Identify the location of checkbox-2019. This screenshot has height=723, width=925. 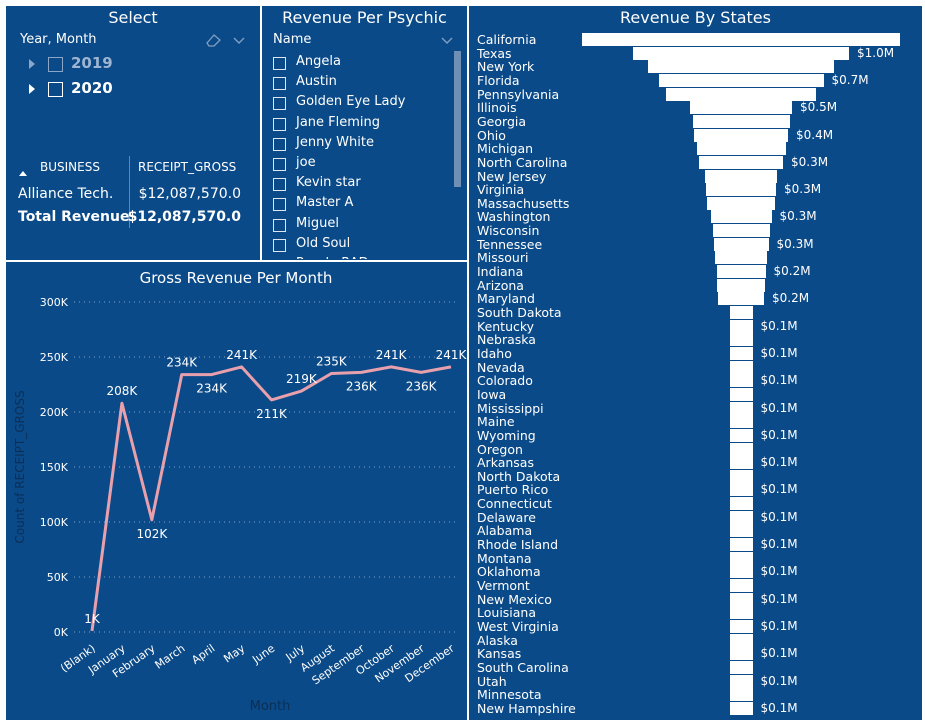
(55, 64).